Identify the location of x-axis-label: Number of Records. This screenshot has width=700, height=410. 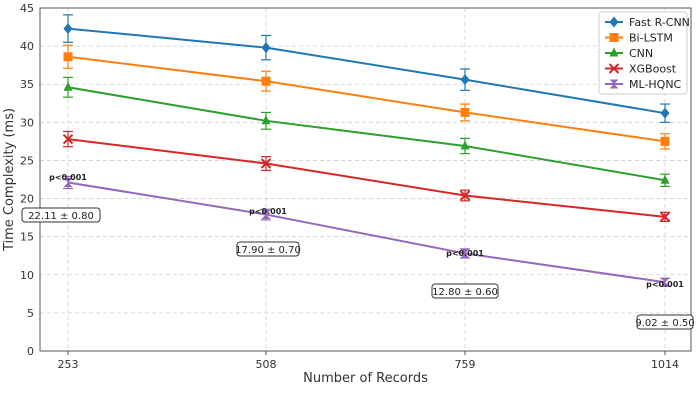
(365, 378).